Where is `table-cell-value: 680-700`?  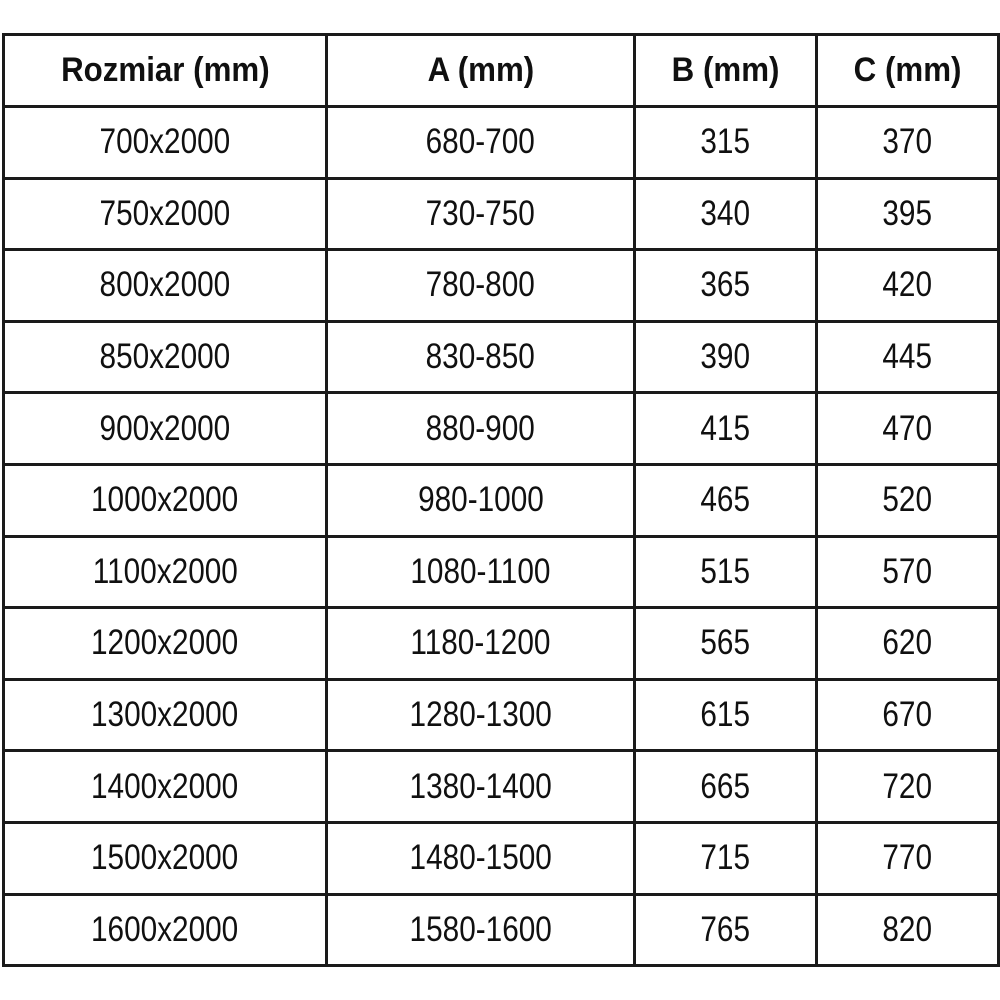
table-cell-value: 680-700 is located at coordinates (480, 142).